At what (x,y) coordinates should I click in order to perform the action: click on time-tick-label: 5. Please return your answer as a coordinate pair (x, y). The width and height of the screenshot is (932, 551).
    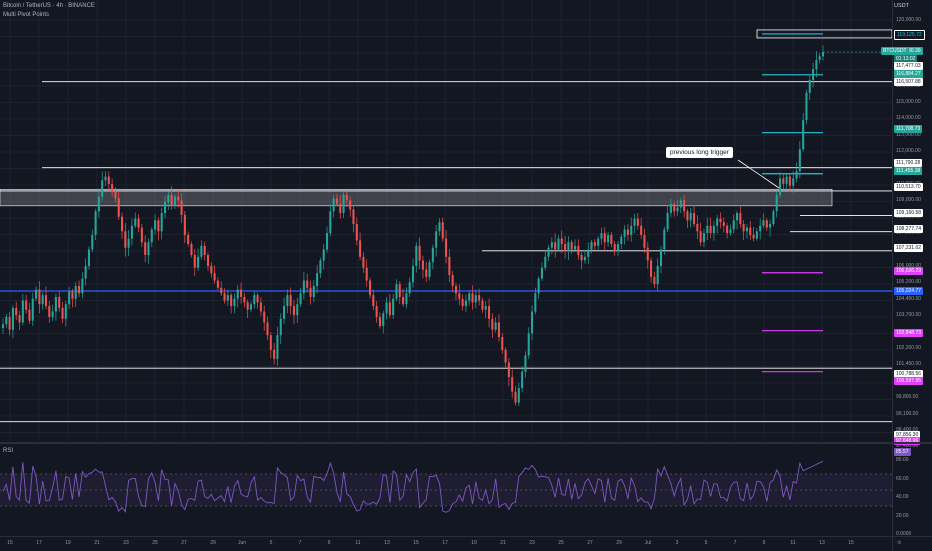
    Looking at the image, I should click on (706, 543).